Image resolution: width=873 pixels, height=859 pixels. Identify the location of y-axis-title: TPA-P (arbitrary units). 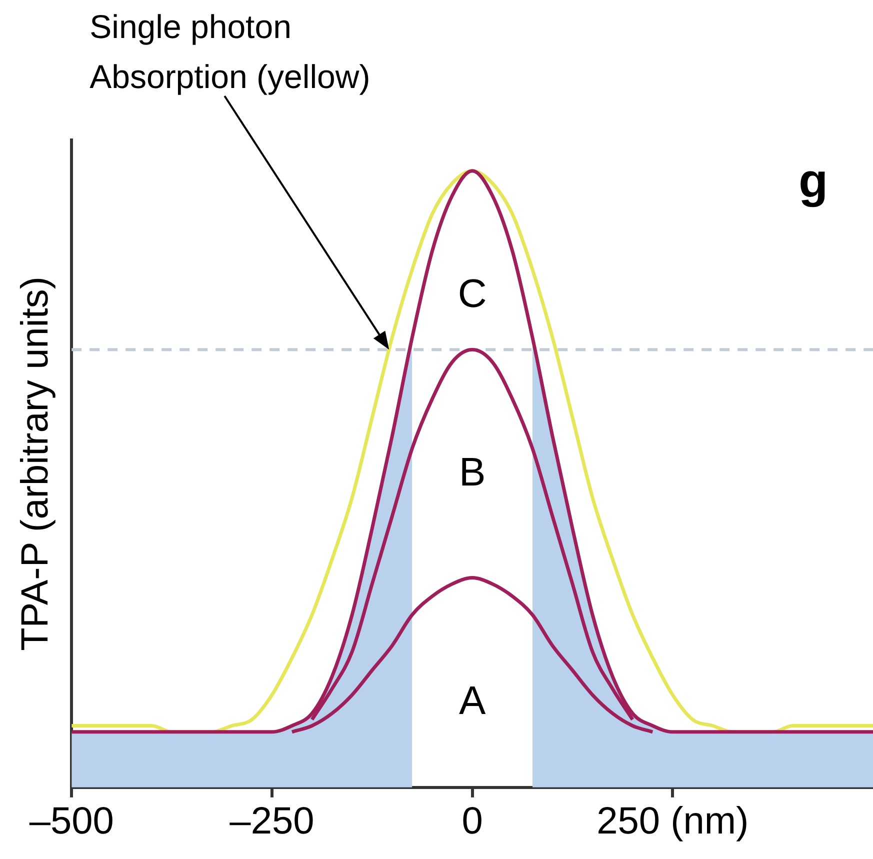
(35, 463).